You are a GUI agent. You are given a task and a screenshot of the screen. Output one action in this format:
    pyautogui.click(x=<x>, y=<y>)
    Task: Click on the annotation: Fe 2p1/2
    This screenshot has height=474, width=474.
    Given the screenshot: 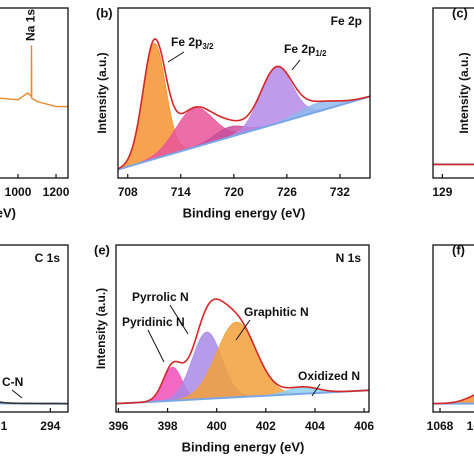 What is the action you would take?
    pyautogui.click(x=305, y=50)
    